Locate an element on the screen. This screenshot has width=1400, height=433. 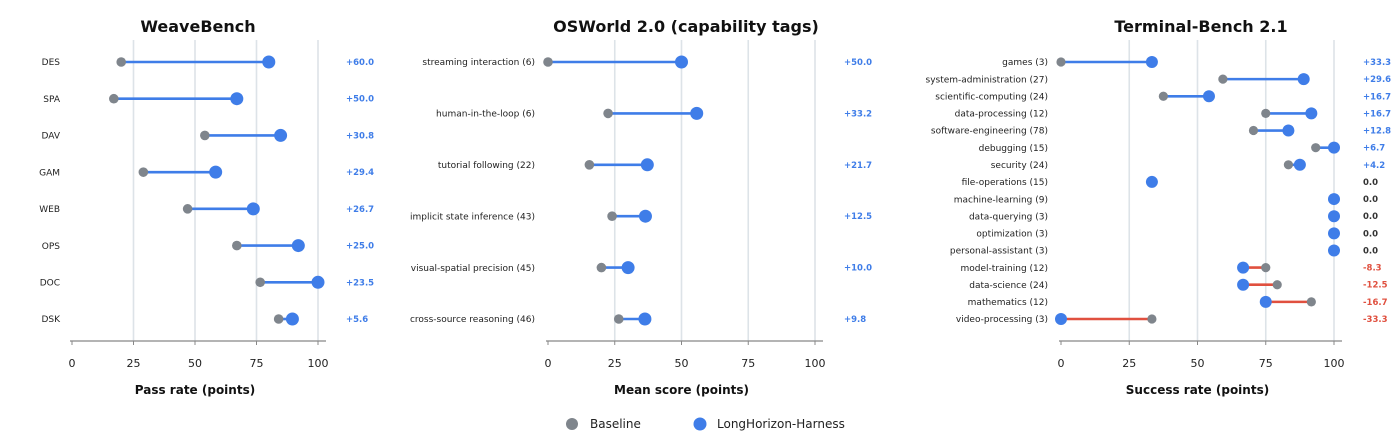
category-label-dav: DAV is located at coordinates (50, 137).